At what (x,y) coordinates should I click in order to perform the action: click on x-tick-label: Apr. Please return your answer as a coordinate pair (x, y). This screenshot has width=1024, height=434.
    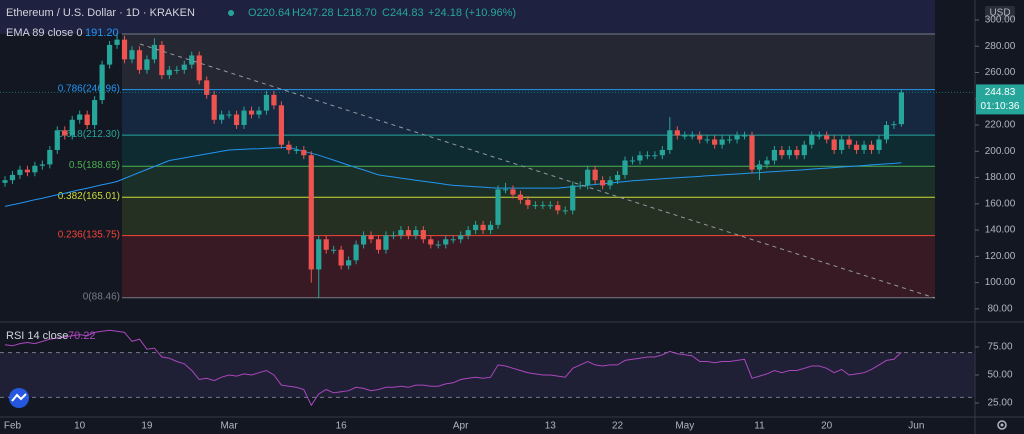
    Looking at the image, I should click on (461, 426).